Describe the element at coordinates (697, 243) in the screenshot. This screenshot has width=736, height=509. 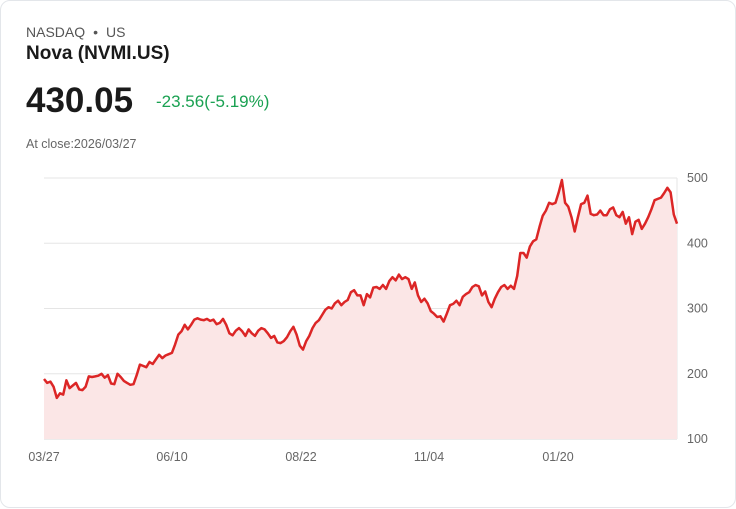
I see `y-tick-label: 400` at that location.